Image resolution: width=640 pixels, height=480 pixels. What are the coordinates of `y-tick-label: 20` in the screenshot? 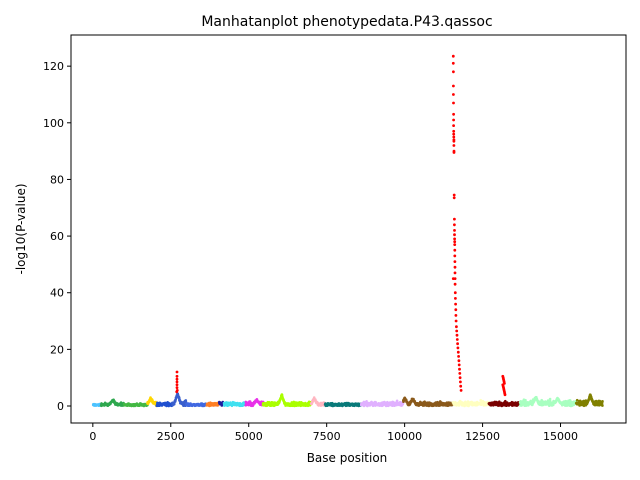 It's located at (57, 349).